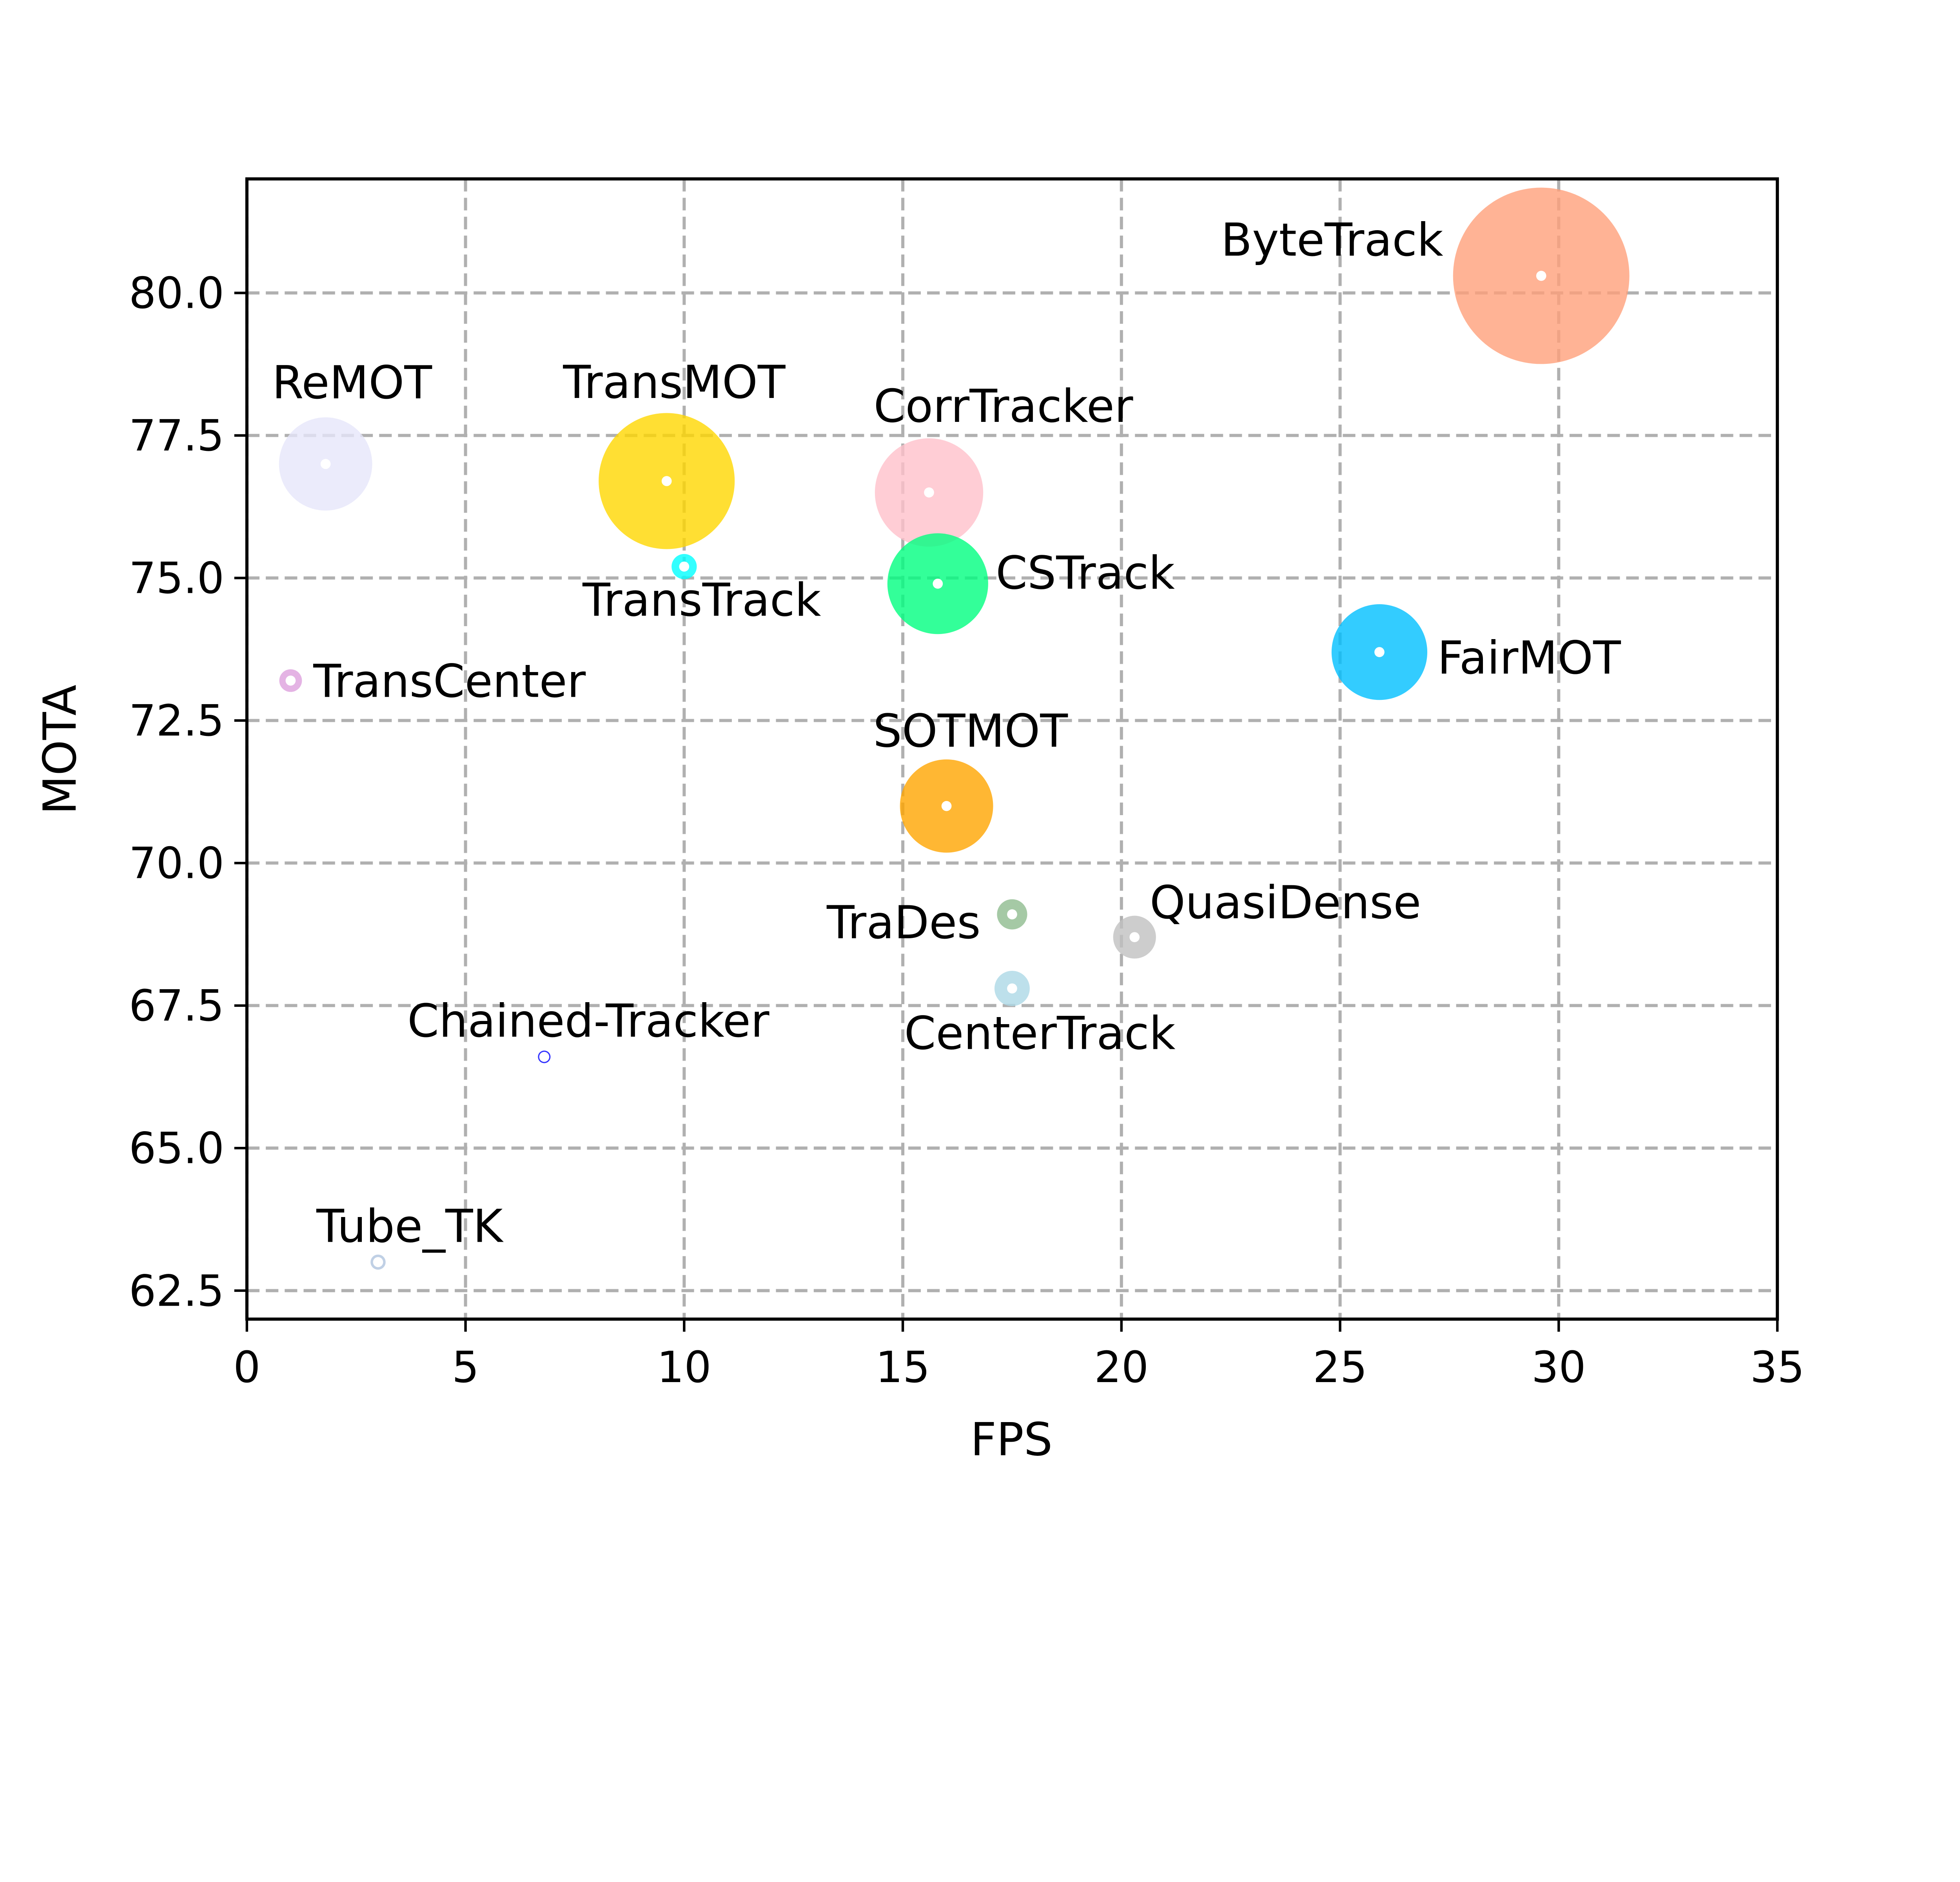 This screenshot has width=1960, height=1882. Describe the element at coordinates (1340, 1367) in the screenshot. I see `x-tick-label: 25` at that location.